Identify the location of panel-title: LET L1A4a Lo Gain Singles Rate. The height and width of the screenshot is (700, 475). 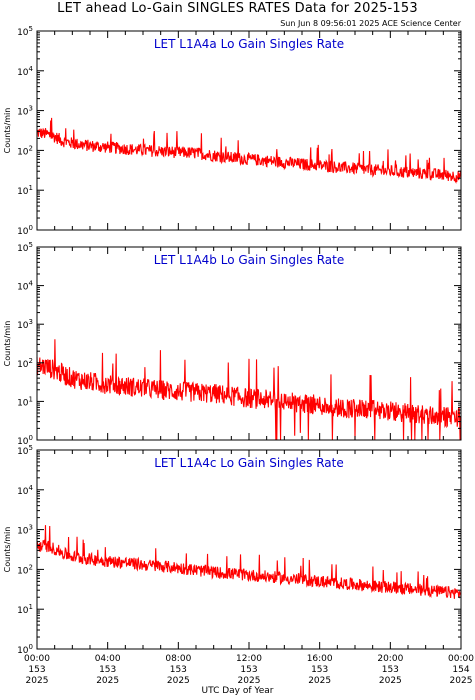
(249, 44).